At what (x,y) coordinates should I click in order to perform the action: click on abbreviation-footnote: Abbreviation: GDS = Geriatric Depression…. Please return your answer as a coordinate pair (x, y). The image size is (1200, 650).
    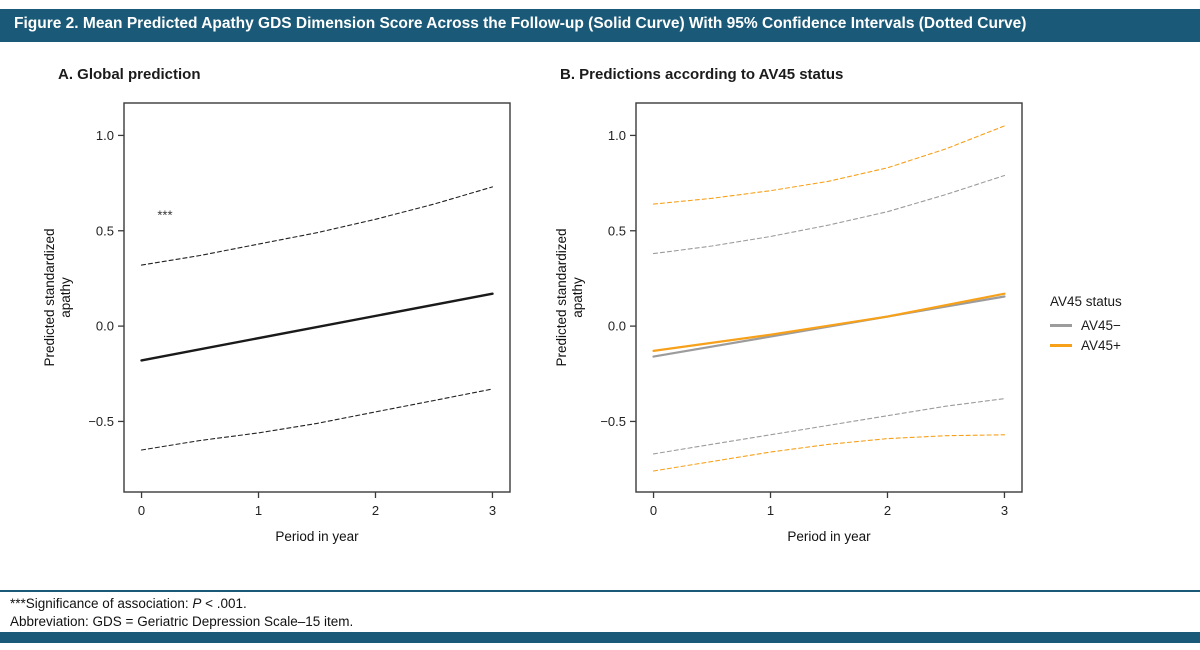
    Looking at the image, I should click on (182, 621).